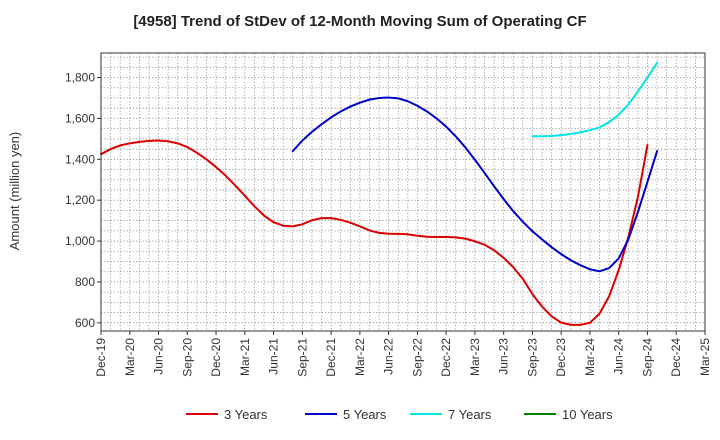 This screenshot has height=440, width=720. I want to click on y-axis-label: Amount (million yen), so click(14, 191).